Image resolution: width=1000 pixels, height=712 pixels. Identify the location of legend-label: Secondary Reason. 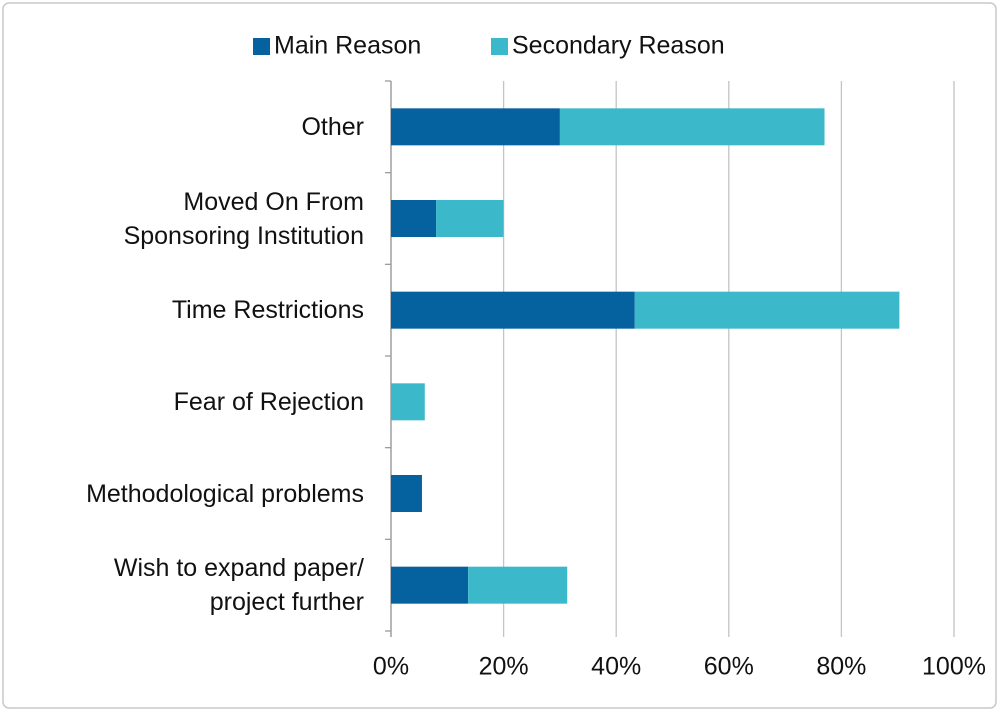
(618, 46).